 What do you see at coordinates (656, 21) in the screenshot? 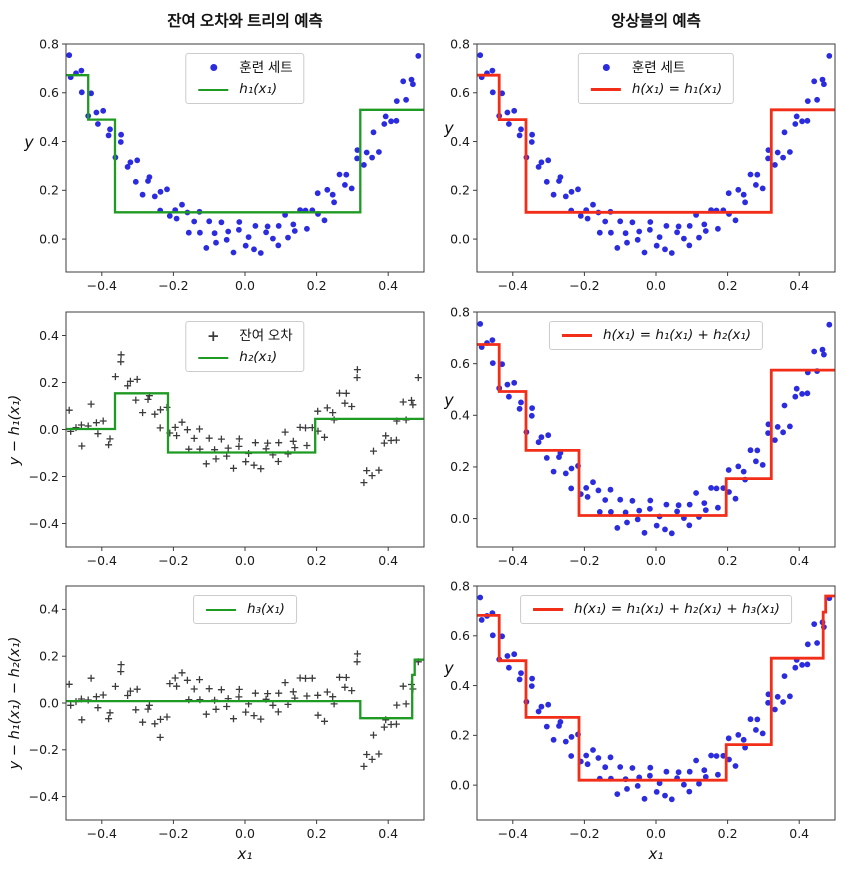
I see `right-column-title: 앙상블의 예측` at bounding box center [656, 21].